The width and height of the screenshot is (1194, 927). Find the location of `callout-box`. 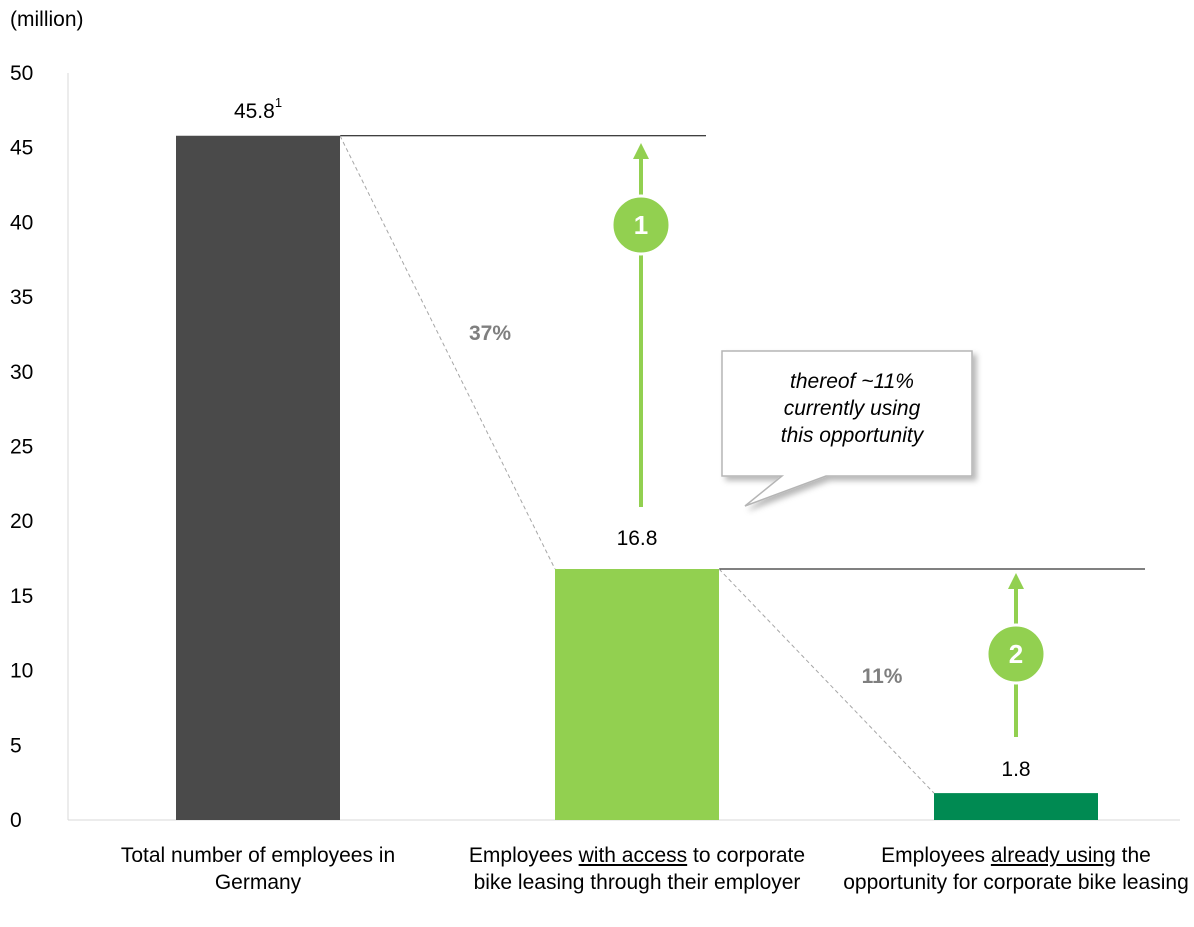

callout-box is located at coordinates (847, 428).